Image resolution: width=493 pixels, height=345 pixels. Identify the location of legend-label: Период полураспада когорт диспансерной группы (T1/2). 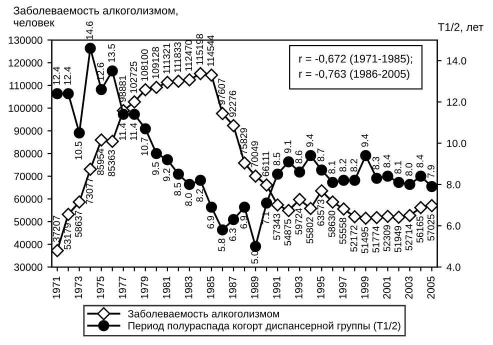
(264, 327).